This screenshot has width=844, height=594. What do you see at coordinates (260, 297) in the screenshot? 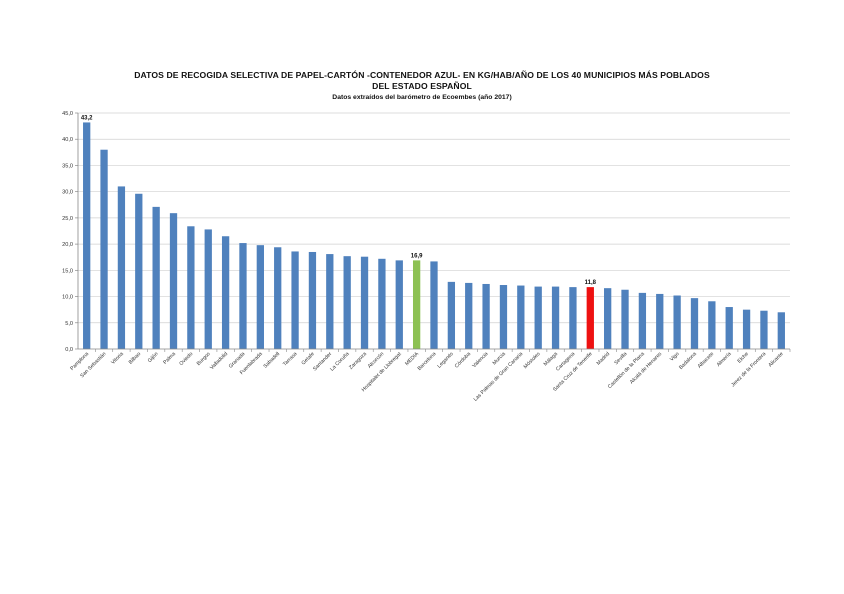
I see `bar-fuenlabrada` at bounding box center [260, 297].